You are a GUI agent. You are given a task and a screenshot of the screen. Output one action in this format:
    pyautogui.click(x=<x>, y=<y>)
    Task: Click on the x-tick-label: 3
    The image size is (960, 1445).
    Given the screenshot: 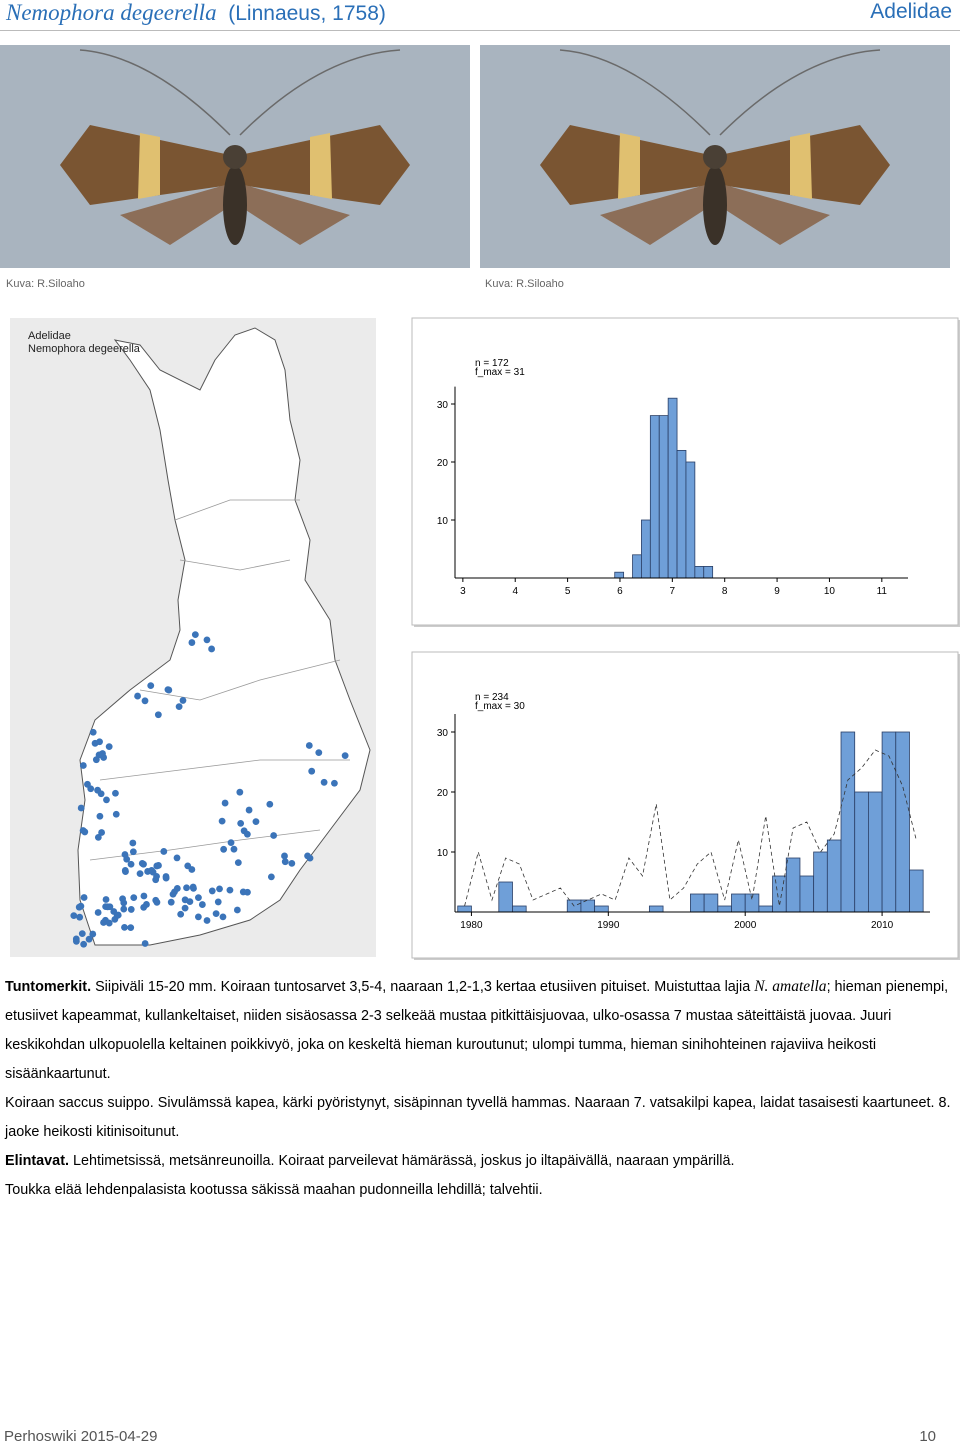 What is the action you would take?
    pyautogui.click(x=463, y=591)
    